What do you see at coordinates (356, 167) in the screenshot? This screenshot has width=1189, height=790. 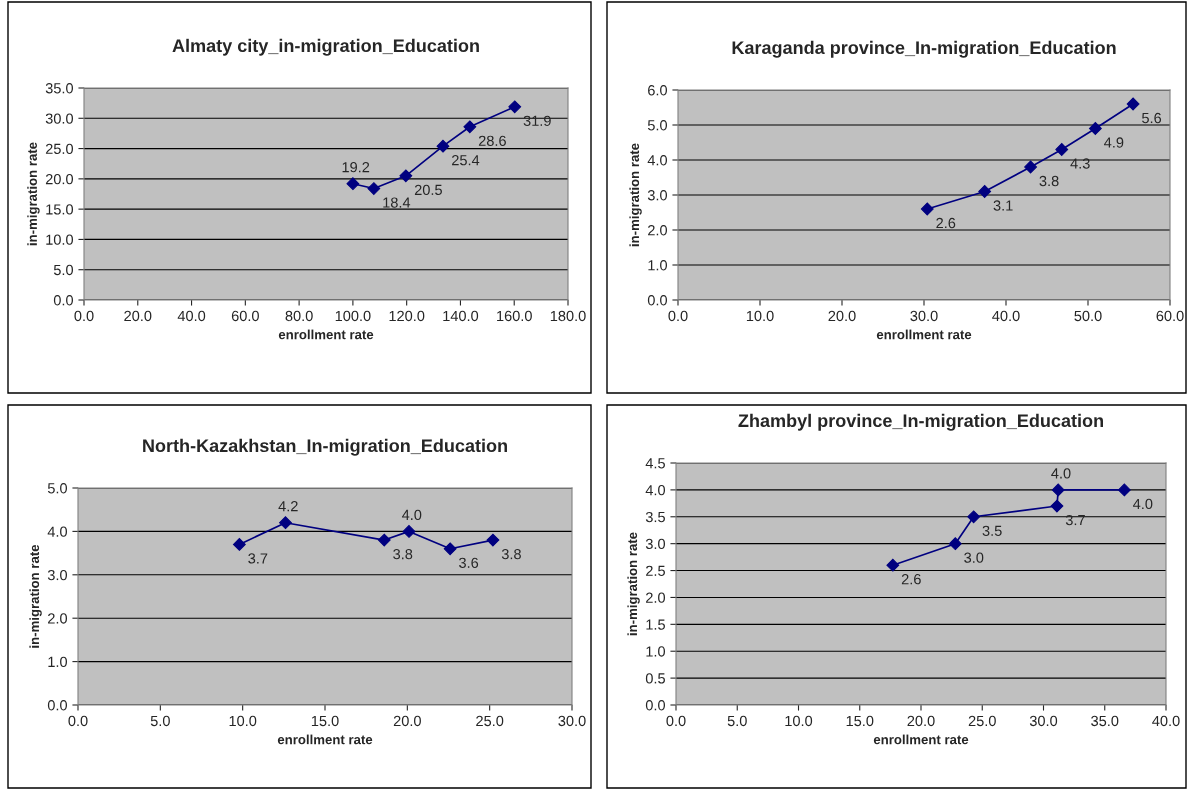 I see `data-label: 19.2` at bounding box center [356, 167].